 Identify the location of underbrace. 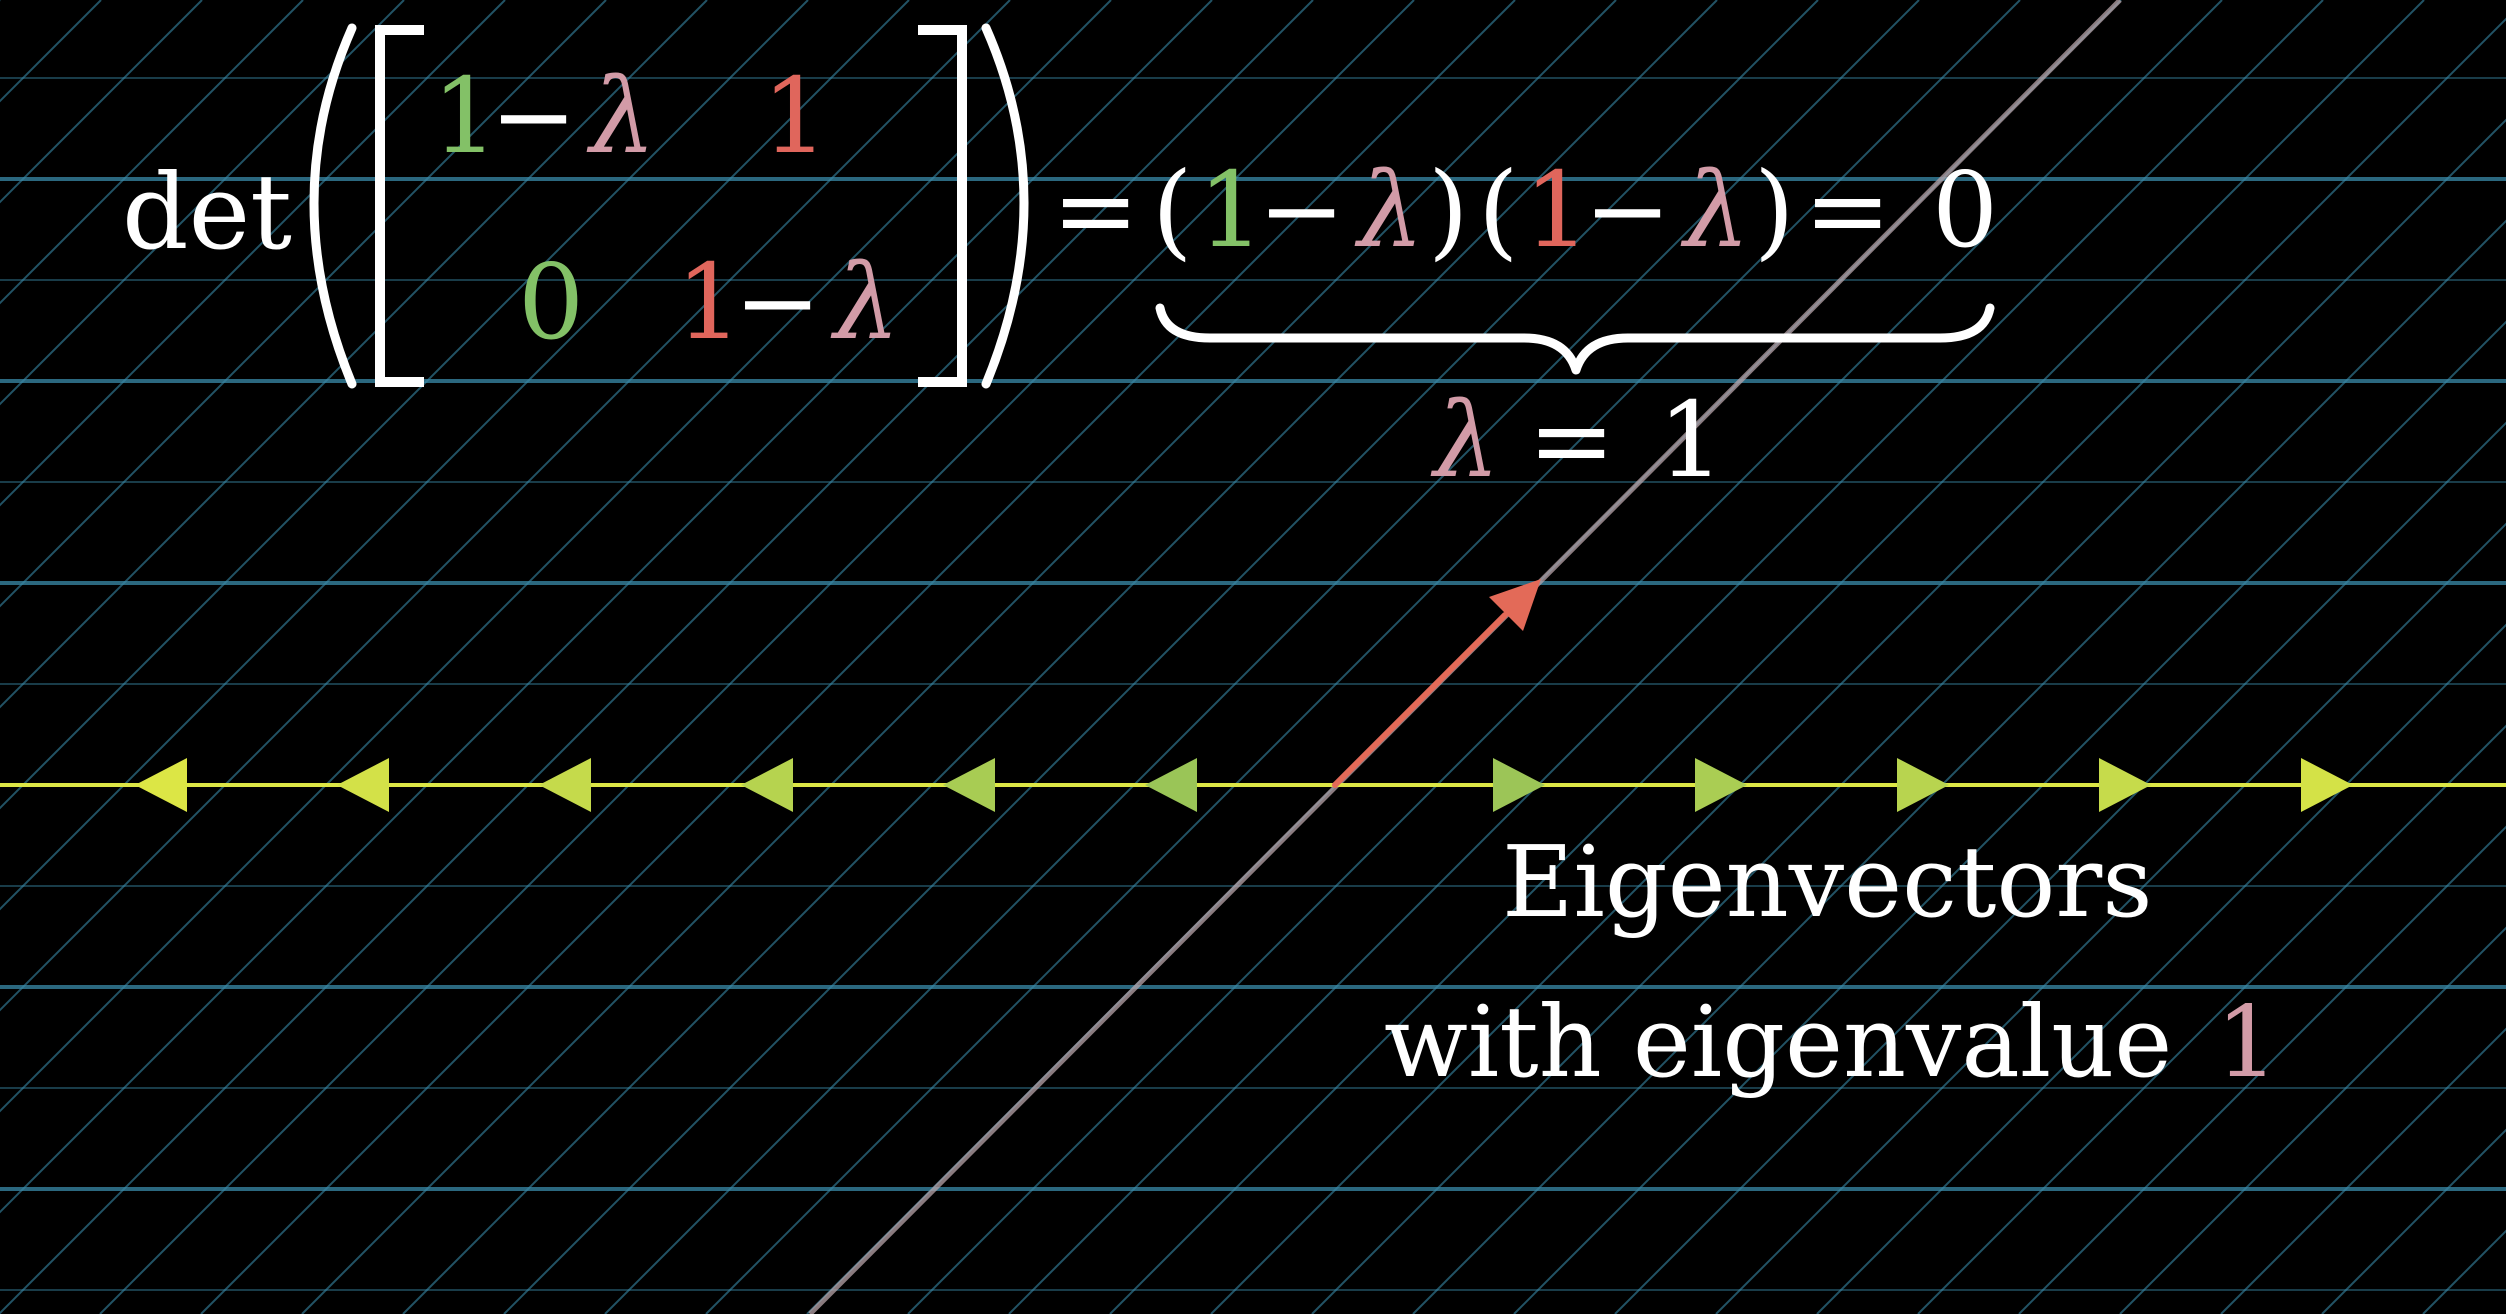
(1575, 339).